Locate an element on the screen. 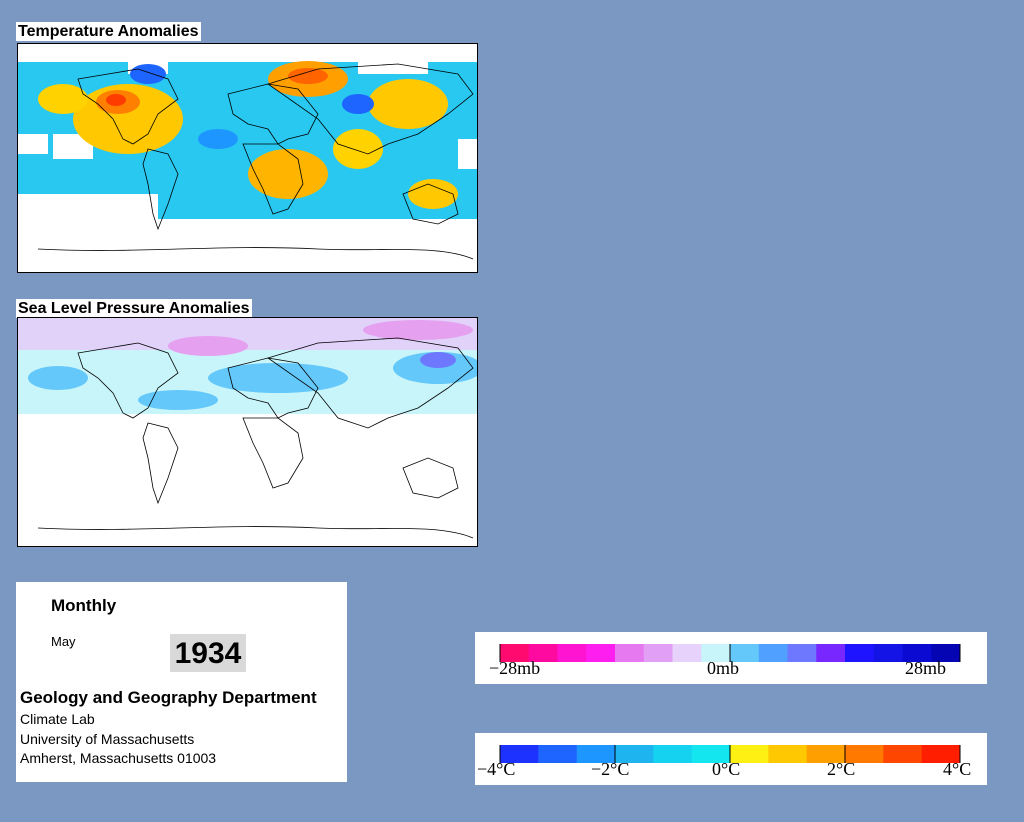 The width and height of the screenshot is (1024, 822). temperature-anomaly-map is located at coordinates (247, 158).